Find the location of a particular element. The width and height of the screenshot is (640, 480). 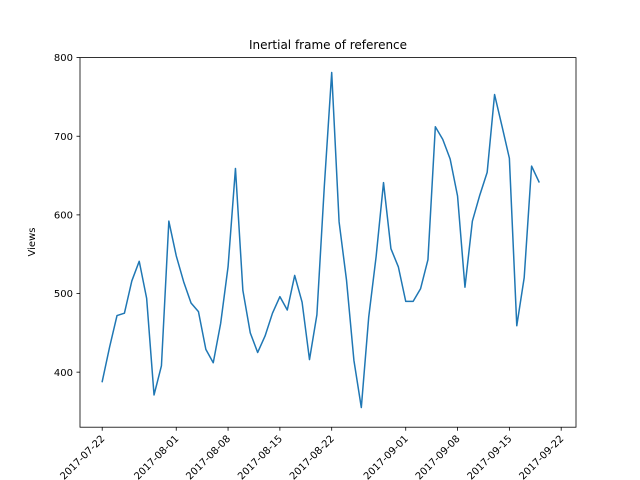

y-tick-label: 700 is located at coordinates (63, 137).